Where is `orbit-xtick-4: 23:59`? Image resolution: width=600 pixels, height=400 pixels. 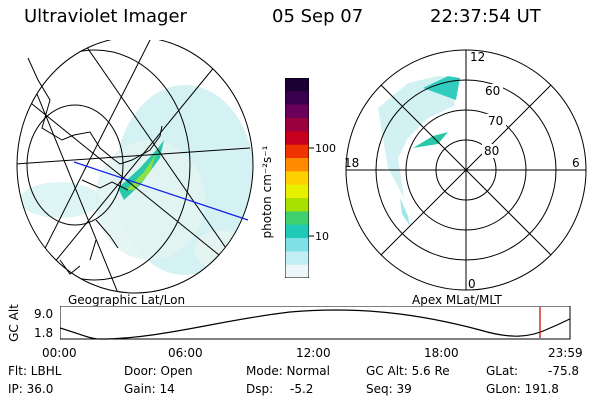 orbit-xtick-4: 23:59 is located at coordinates (565, 353).